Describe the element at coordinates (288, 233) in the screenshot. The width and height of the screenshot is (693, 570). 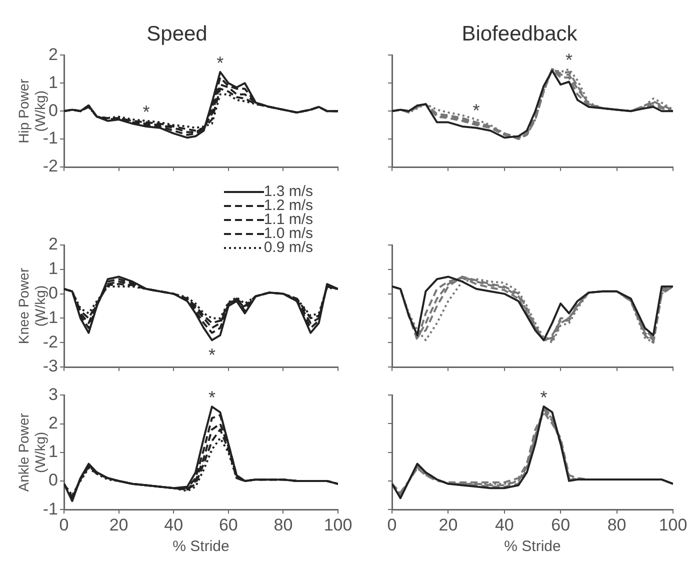
I see `legend-label: 1.0 m/s` at that location.